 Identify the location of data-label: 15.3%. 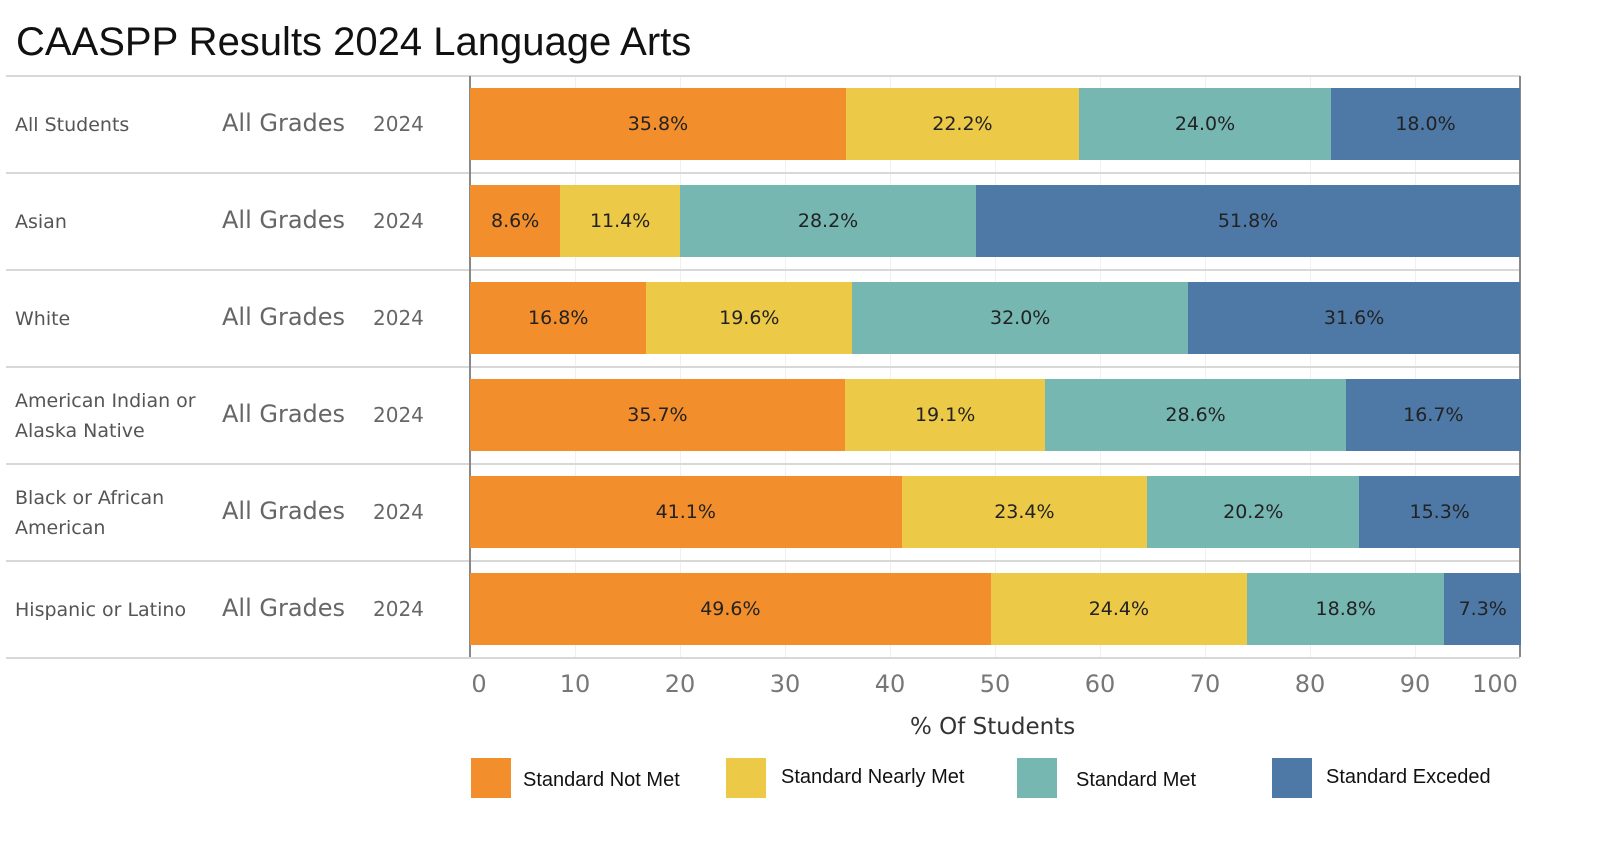
(1439, 512).